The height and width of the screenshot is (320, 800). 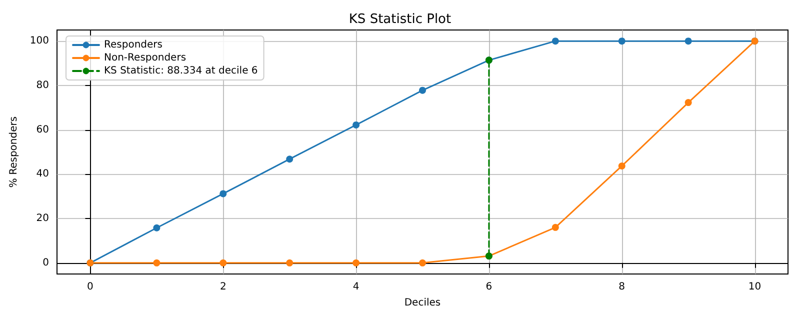 I want to click on x-tick-label: 6, so click(x=489, y=287).